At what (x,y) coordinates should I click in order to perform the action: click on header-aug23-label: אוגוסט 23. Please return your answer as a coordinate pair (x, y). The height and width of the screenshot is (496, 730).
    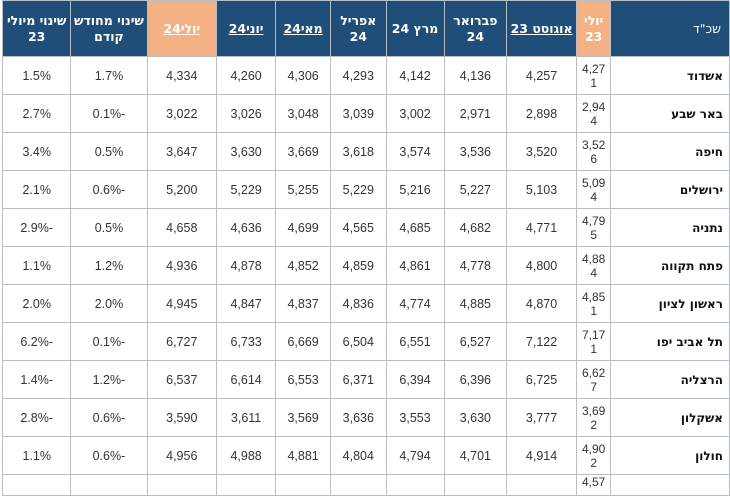
    Looking at the image, I should click on (541, 28).